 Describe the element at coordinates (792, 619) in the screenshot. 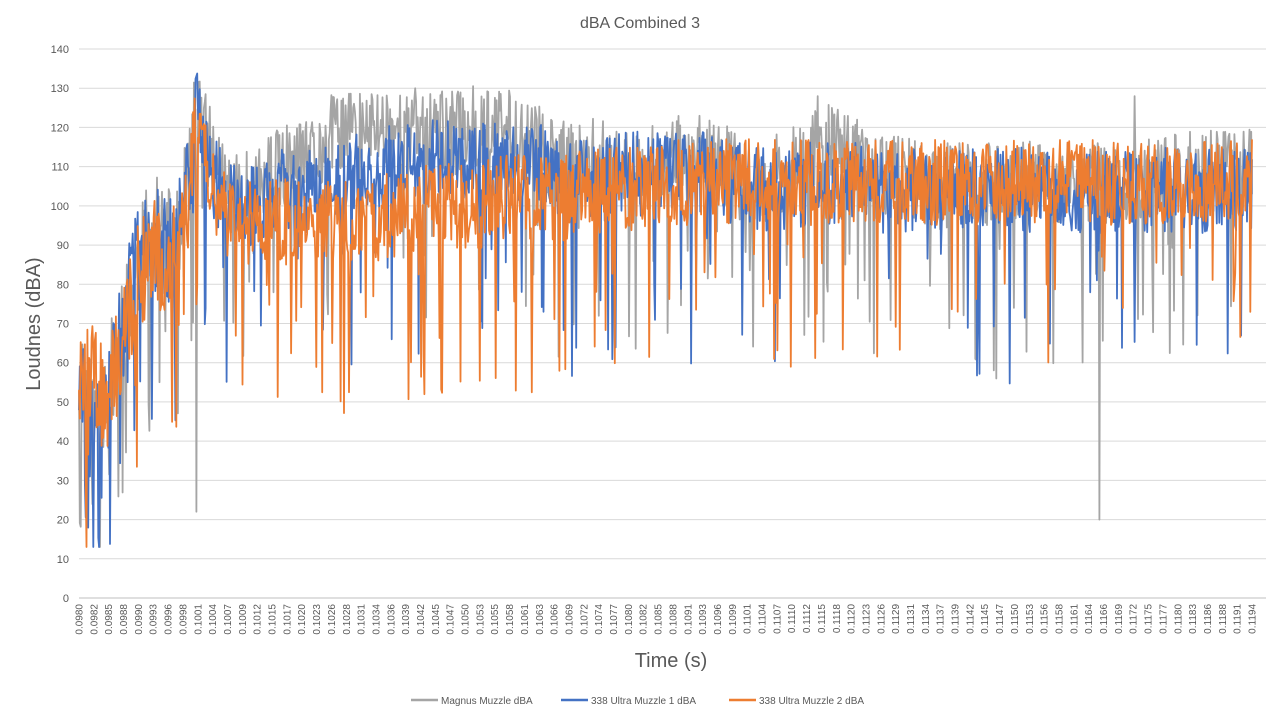

I see `x-tick-label: 0.1110` at that location.